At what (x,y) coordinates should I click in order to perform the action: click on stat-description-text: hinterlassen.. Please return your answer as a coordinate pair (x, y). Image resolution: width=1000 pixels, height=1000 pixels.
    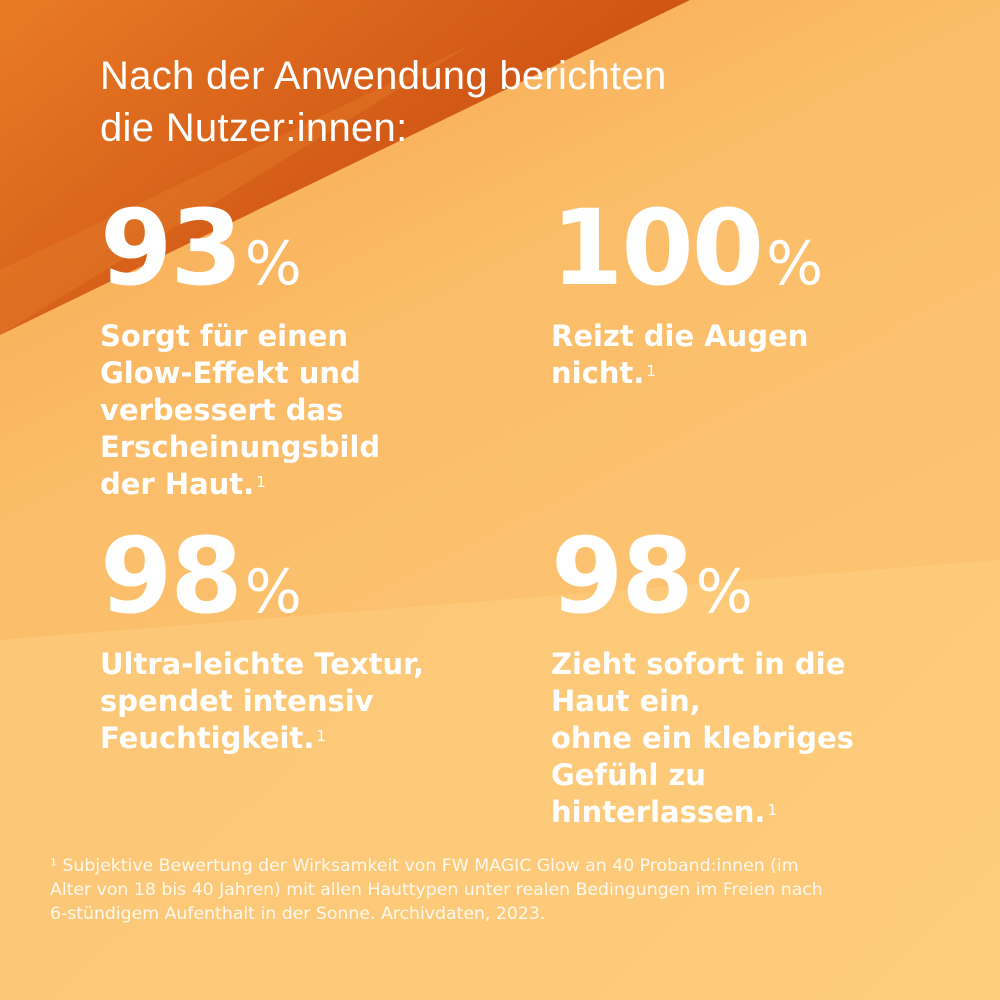
    Looking at the image, I should click on (658, 812).